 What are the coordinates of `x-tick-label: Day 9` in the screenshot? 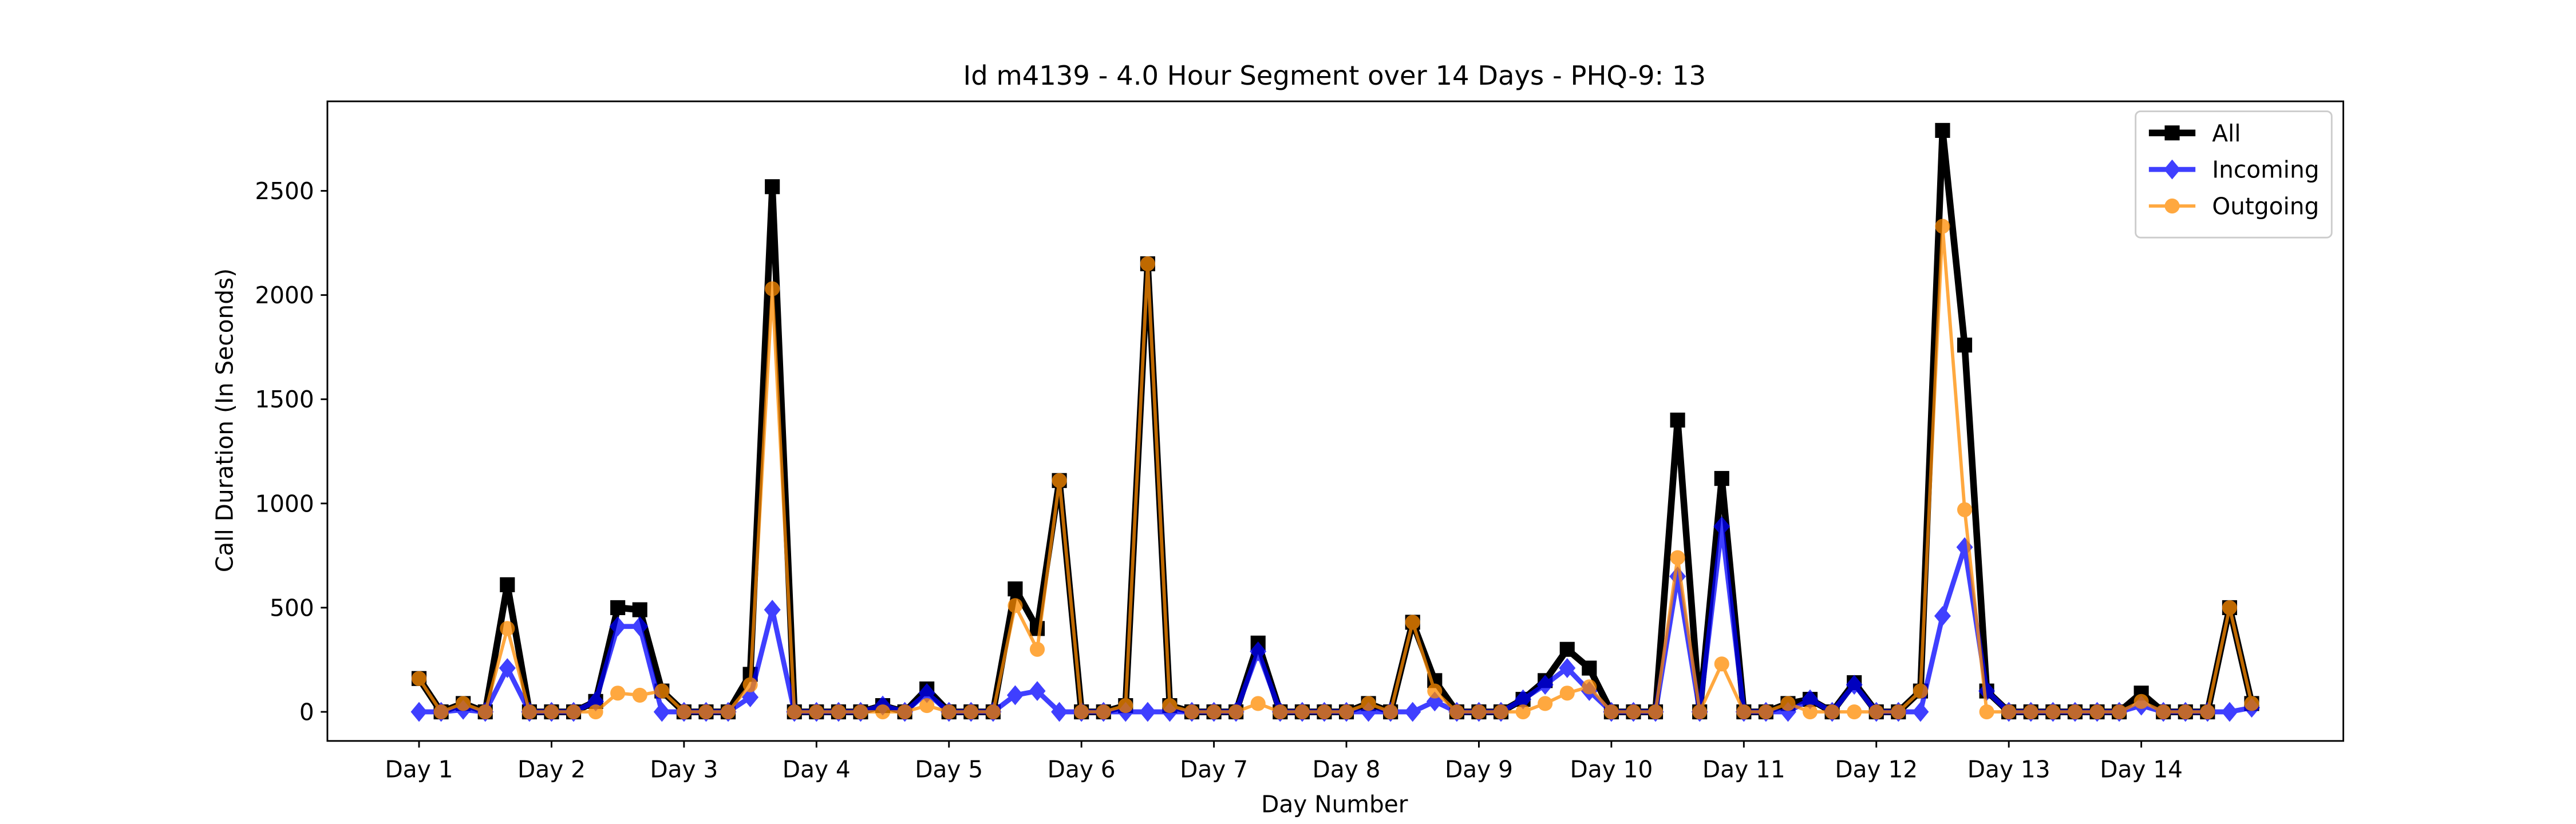 It's located at (1479, 769).